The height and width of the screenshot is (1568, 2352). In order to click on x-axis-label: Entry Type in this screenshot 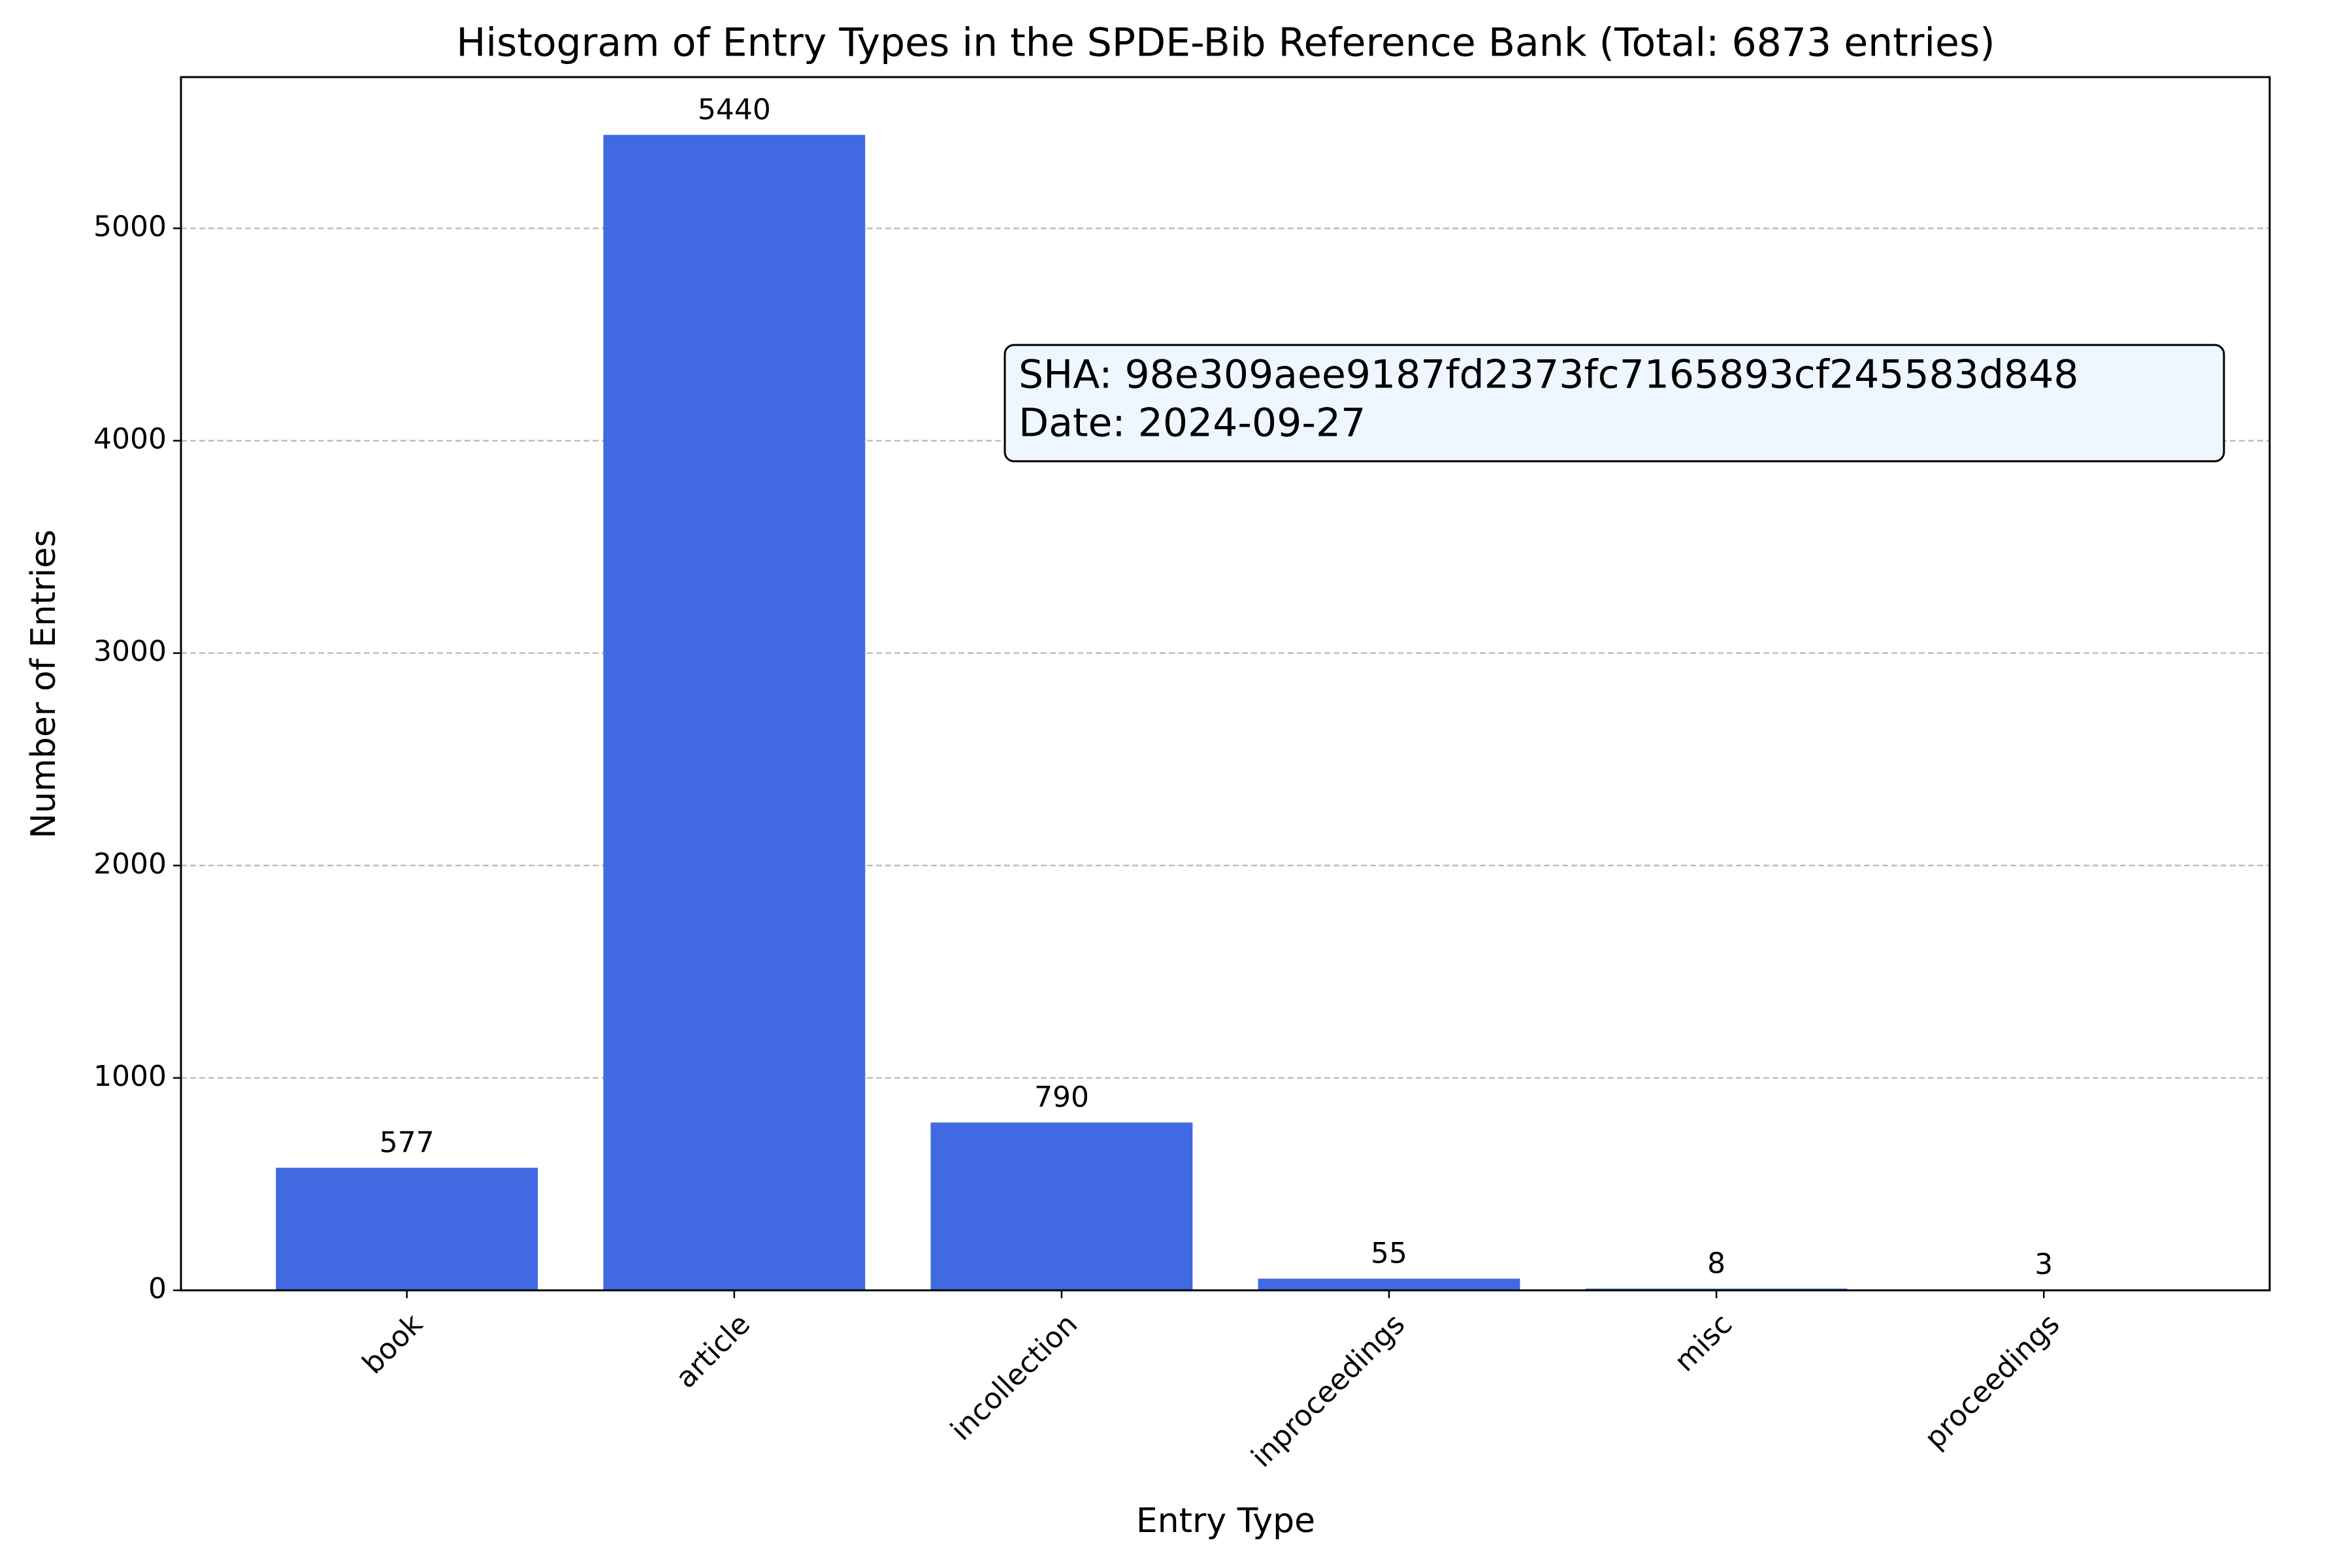, I will do `click(1225, 1521)`.